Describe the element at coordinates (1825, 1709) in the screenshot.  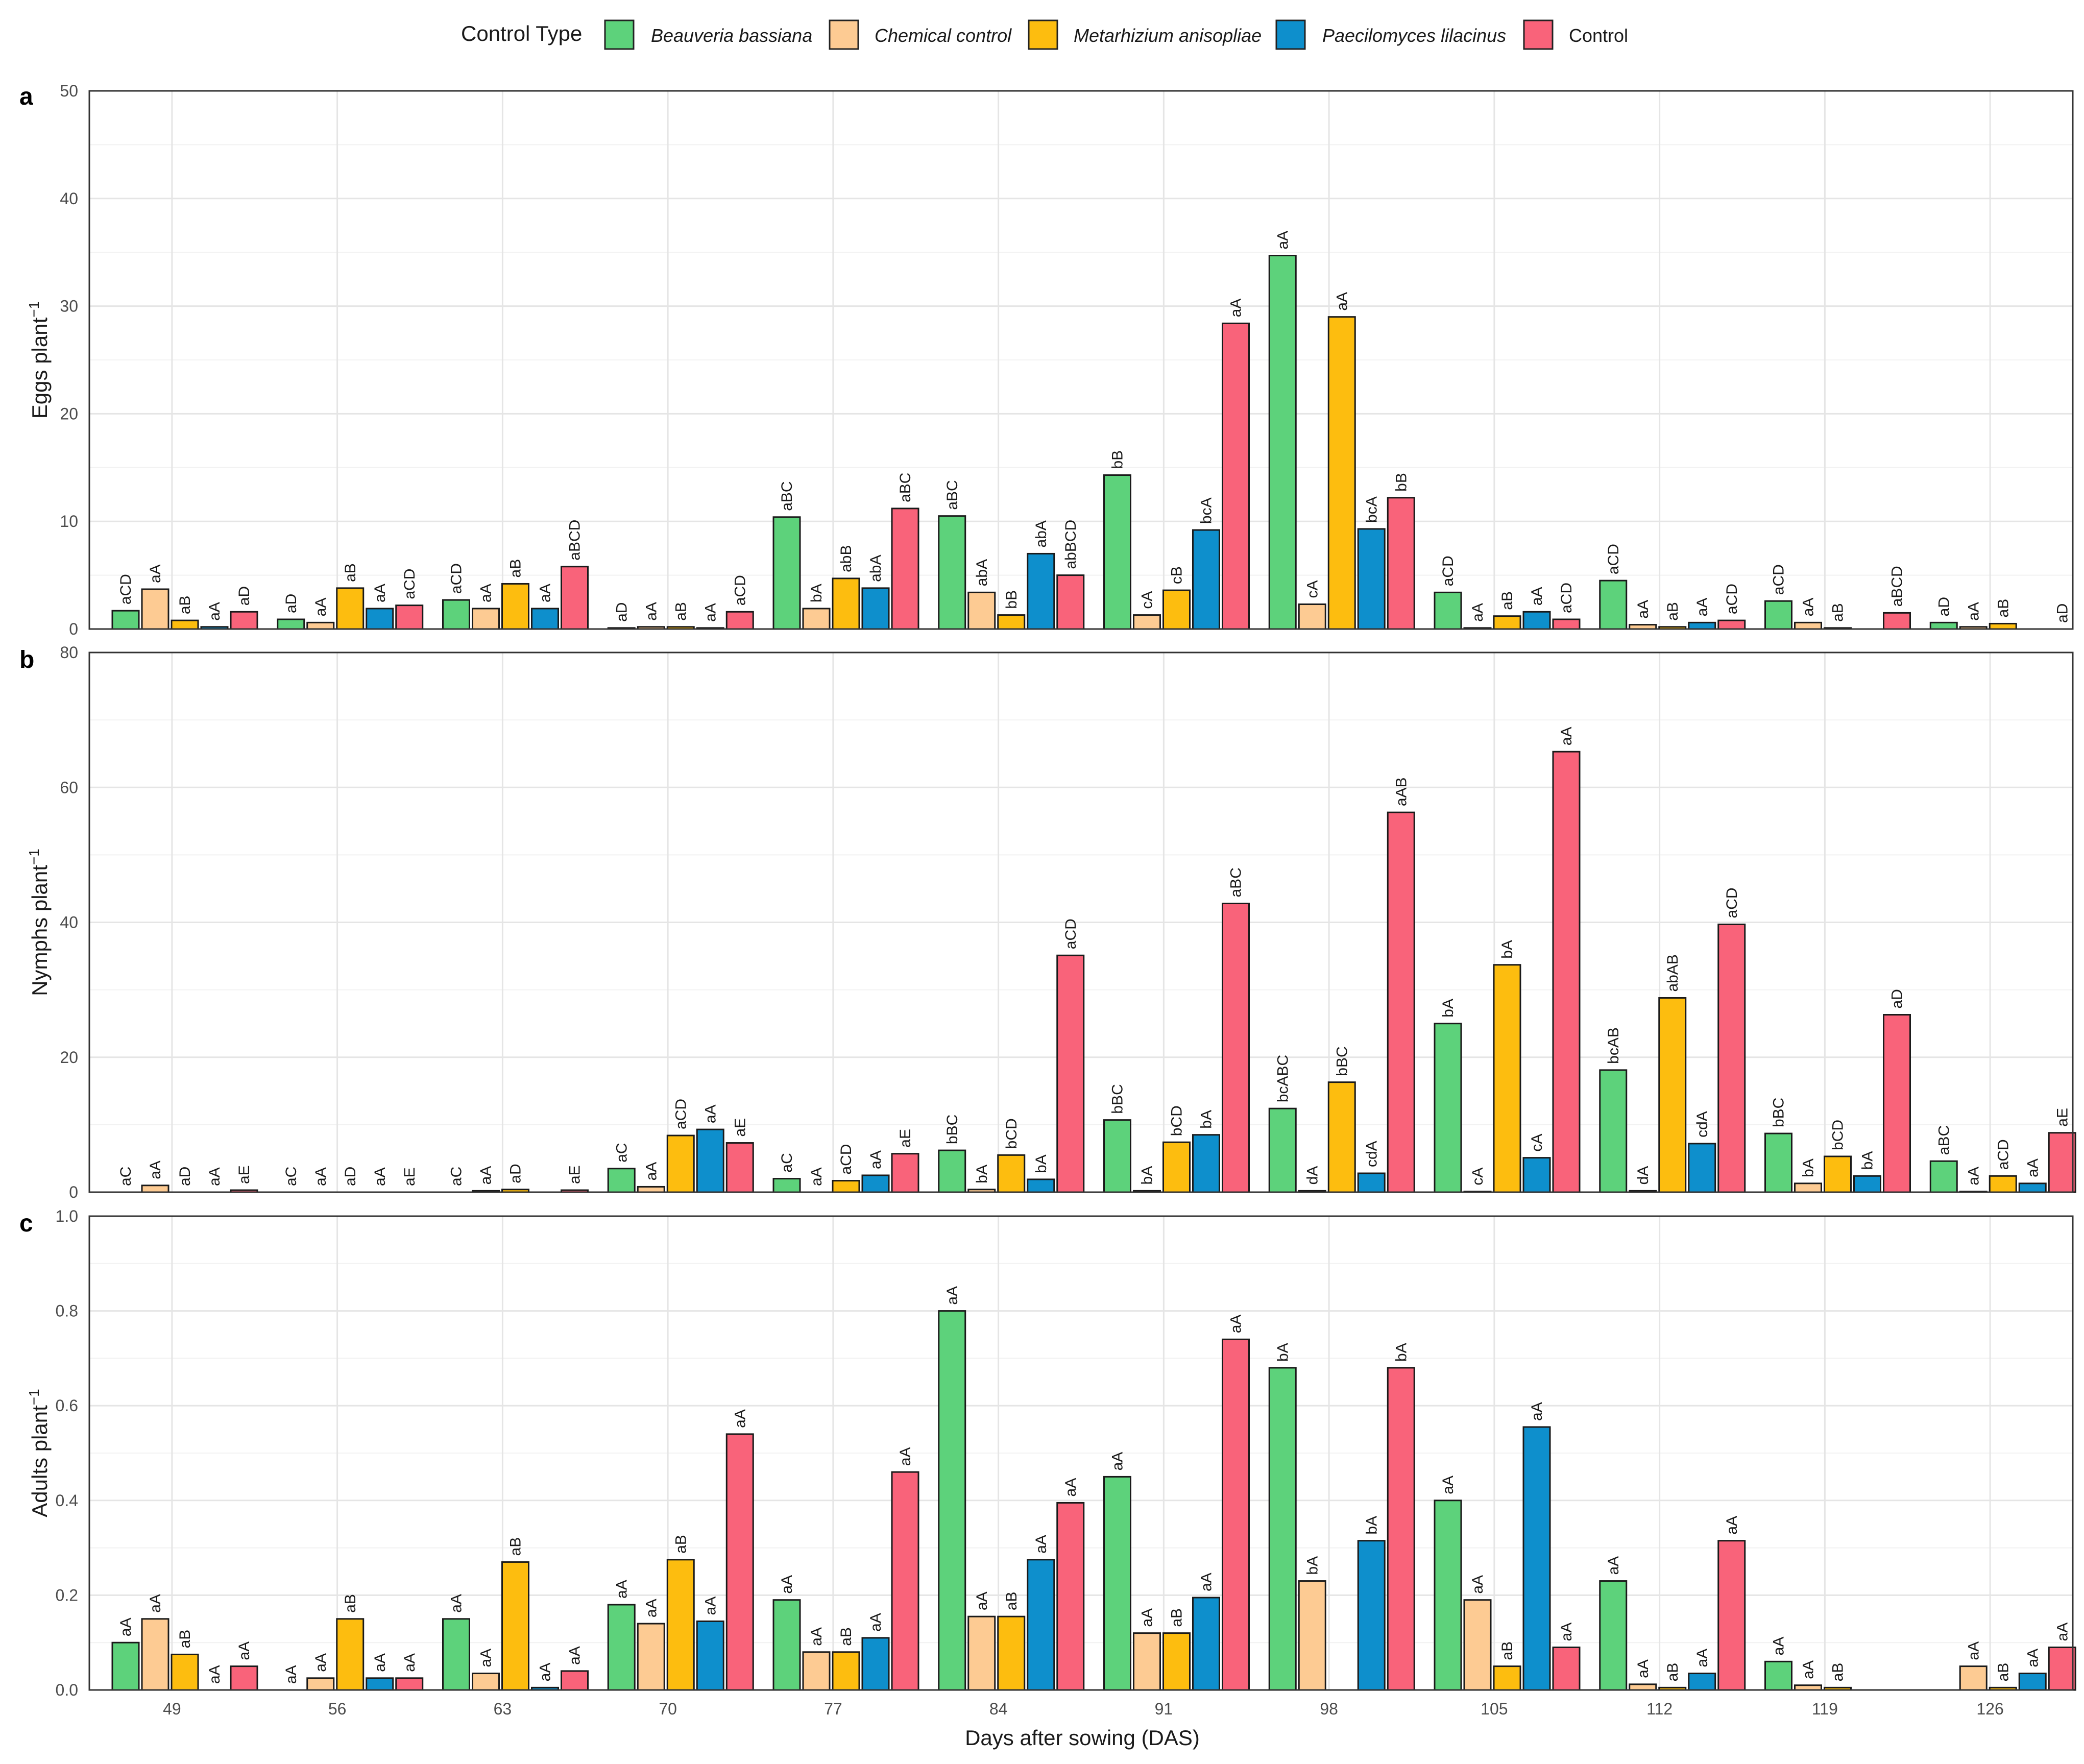
I see `x-tick-label: 119` at that location.